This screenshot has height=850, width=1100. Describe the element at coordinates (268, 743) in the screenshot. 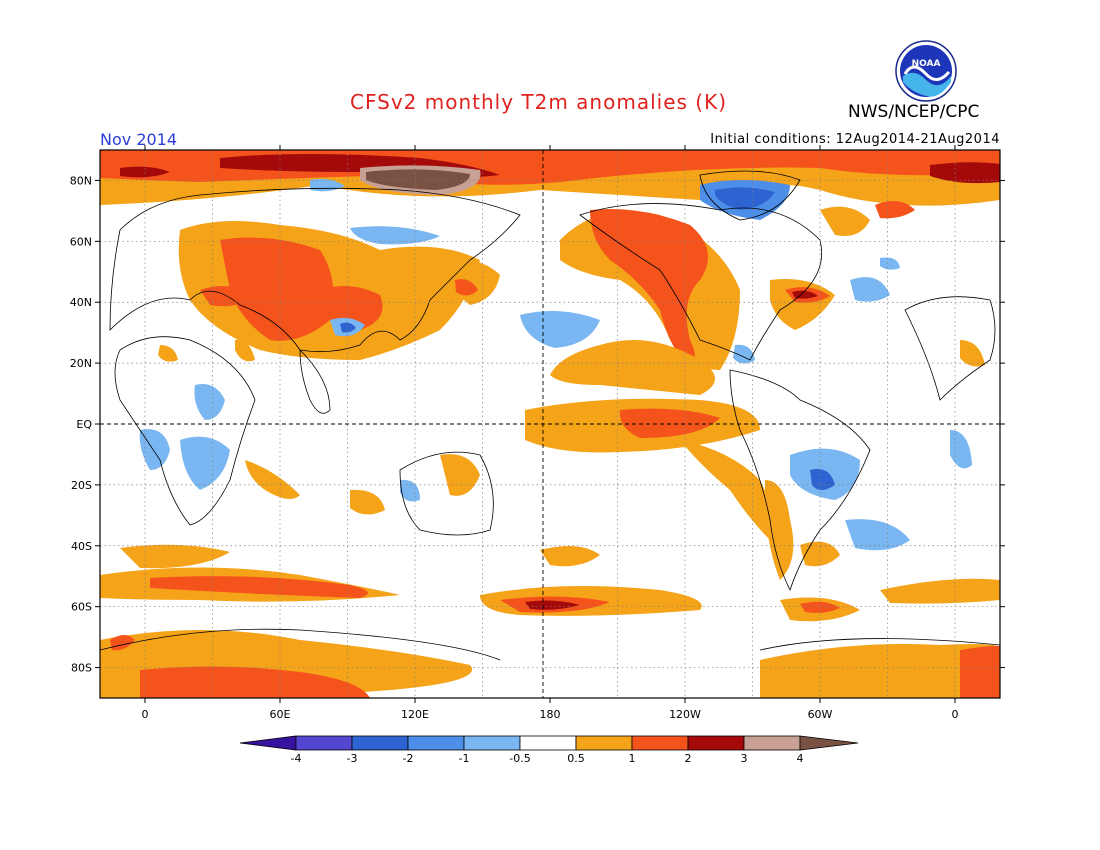

I see `colorbar-arrow-low` at that location.